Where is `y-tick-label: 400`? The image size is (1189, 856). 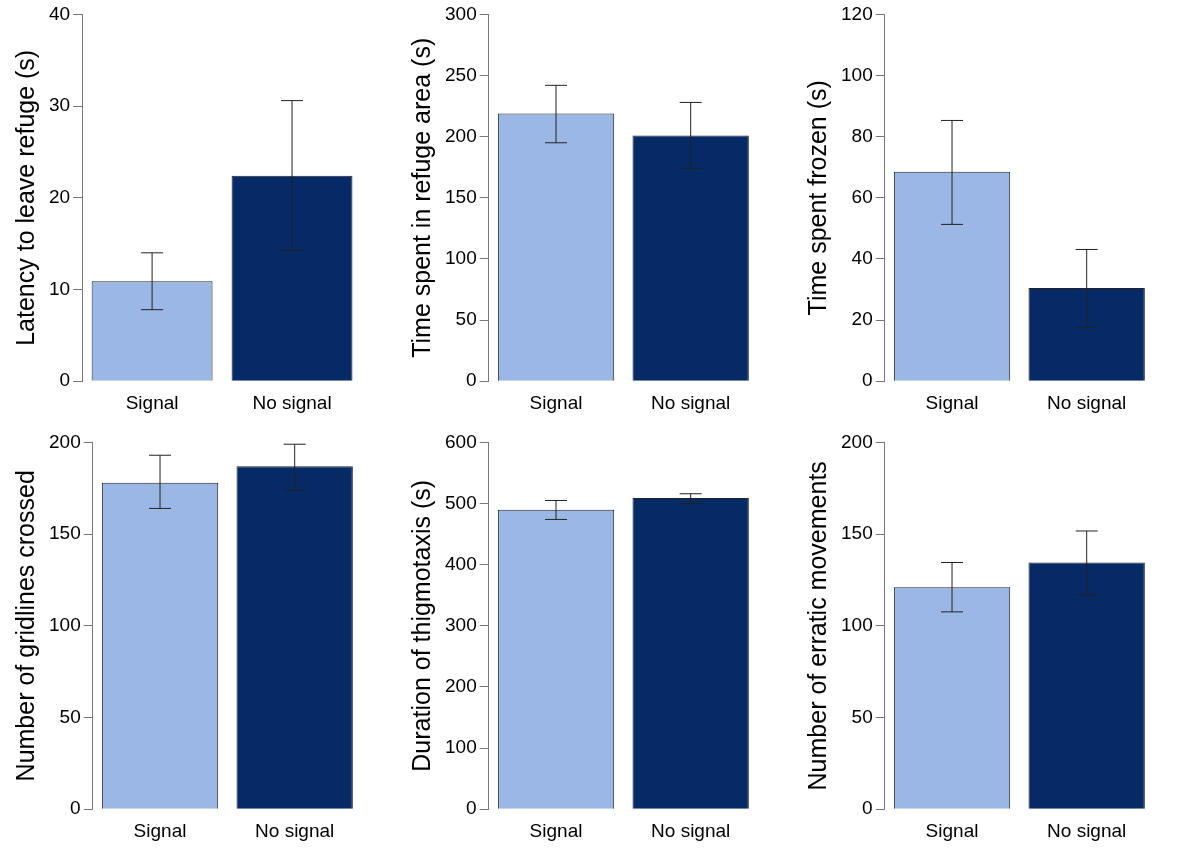 y-tick-label: 400 is located at coordinates (461, 563).